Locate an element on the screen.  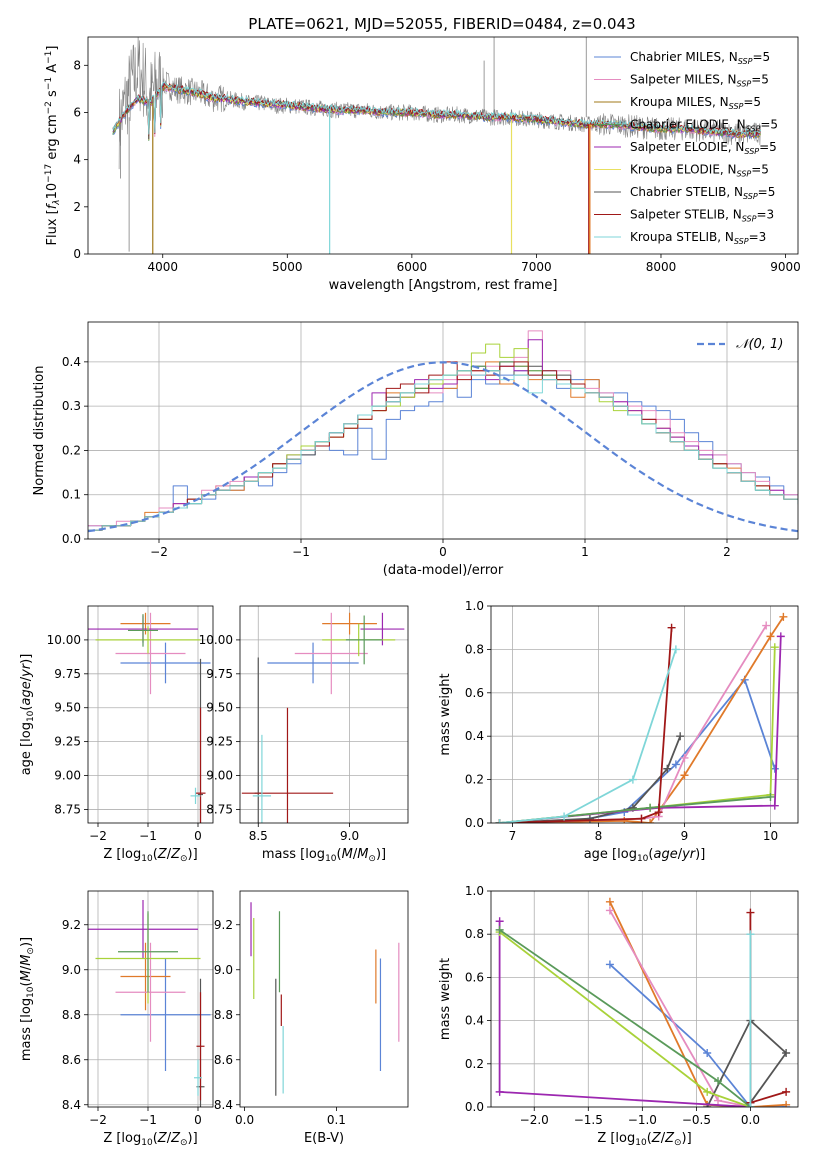
x-tick-label: 5000 is located at coordinates (287, 267).